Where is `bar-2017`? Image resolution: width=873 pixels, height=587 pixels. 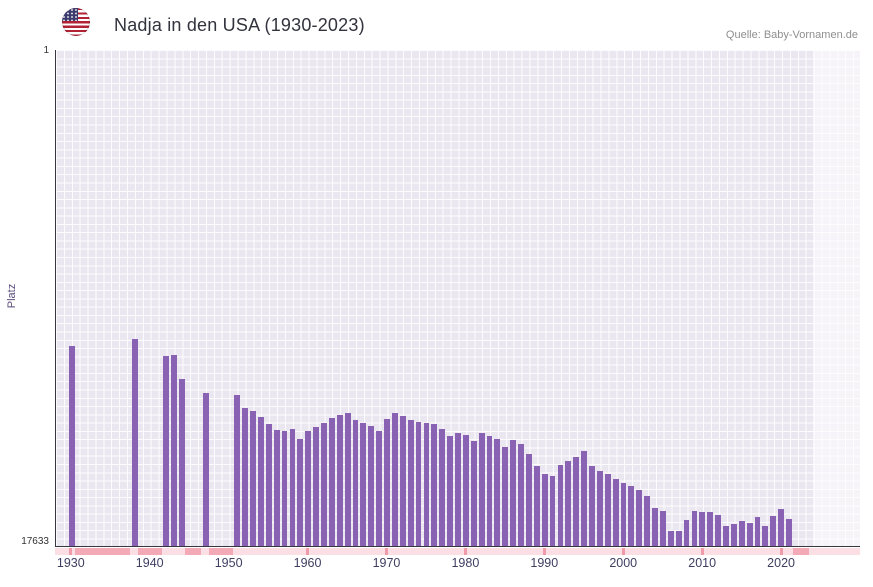 bar-2017 is located at coordinates (757, 531).